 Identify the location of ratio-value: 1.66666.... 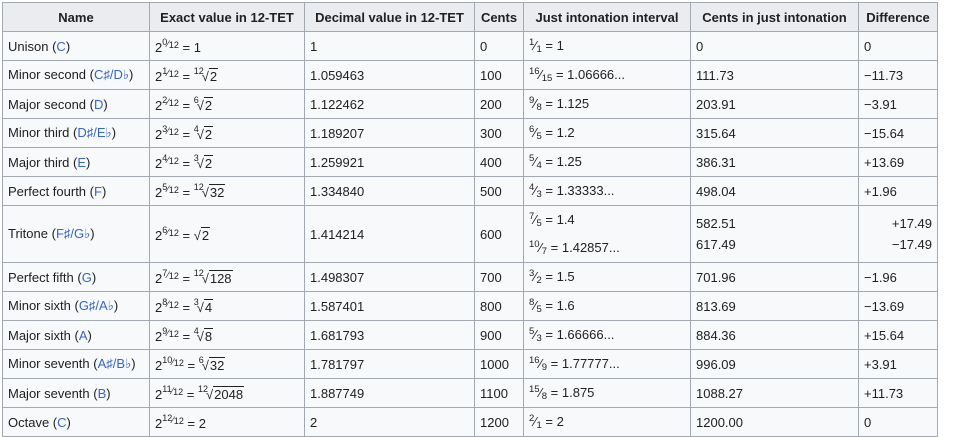
(585, 334).